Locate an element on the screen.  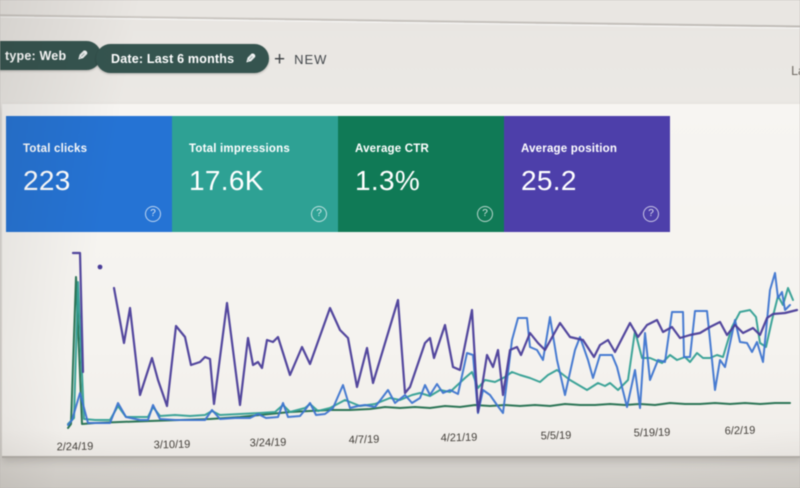
scorecard-average-position: Average position 25.2 ? is located at coordinates (587, 174).